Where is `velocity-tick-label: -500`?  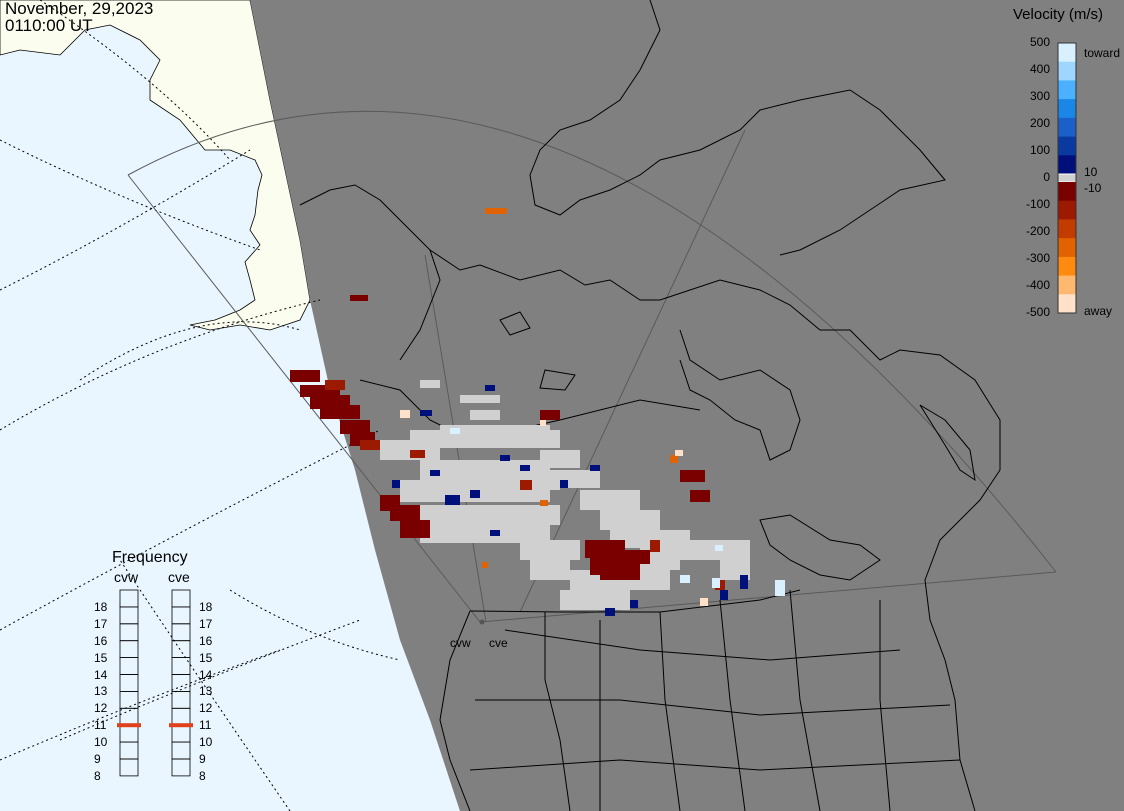
velocity-tick-label: -500 is located at coordinates (1037, 312).